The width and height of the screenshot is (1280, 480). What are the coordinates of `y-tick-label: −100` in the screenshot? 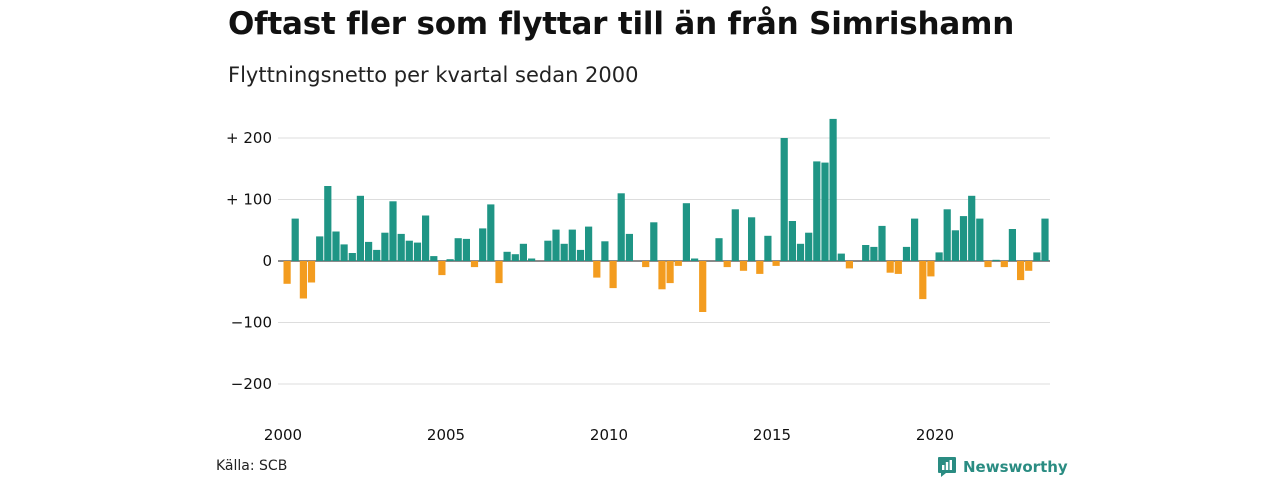 It's located at (251, 323).